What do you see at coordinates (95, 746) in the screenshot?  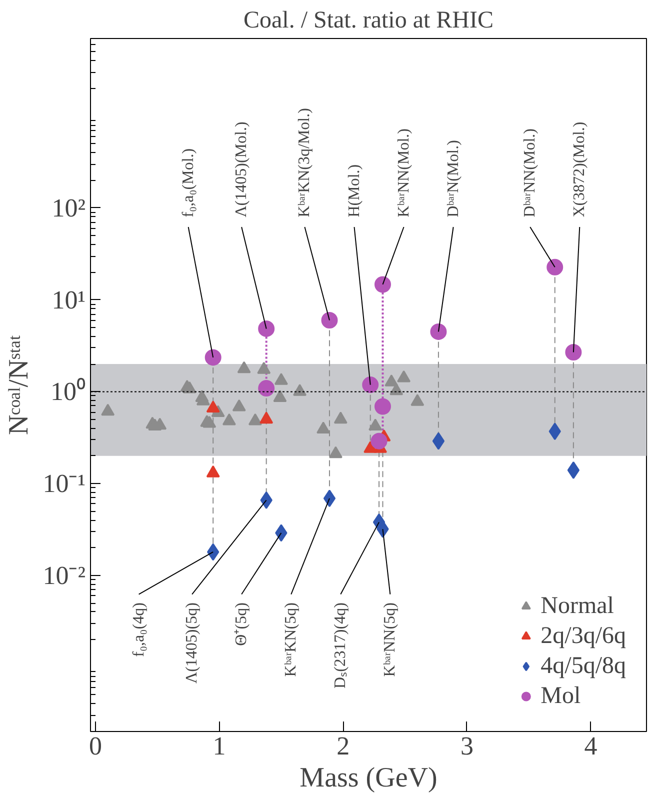 I see `x-tick-label: 0` at bounding box center [95, 746].